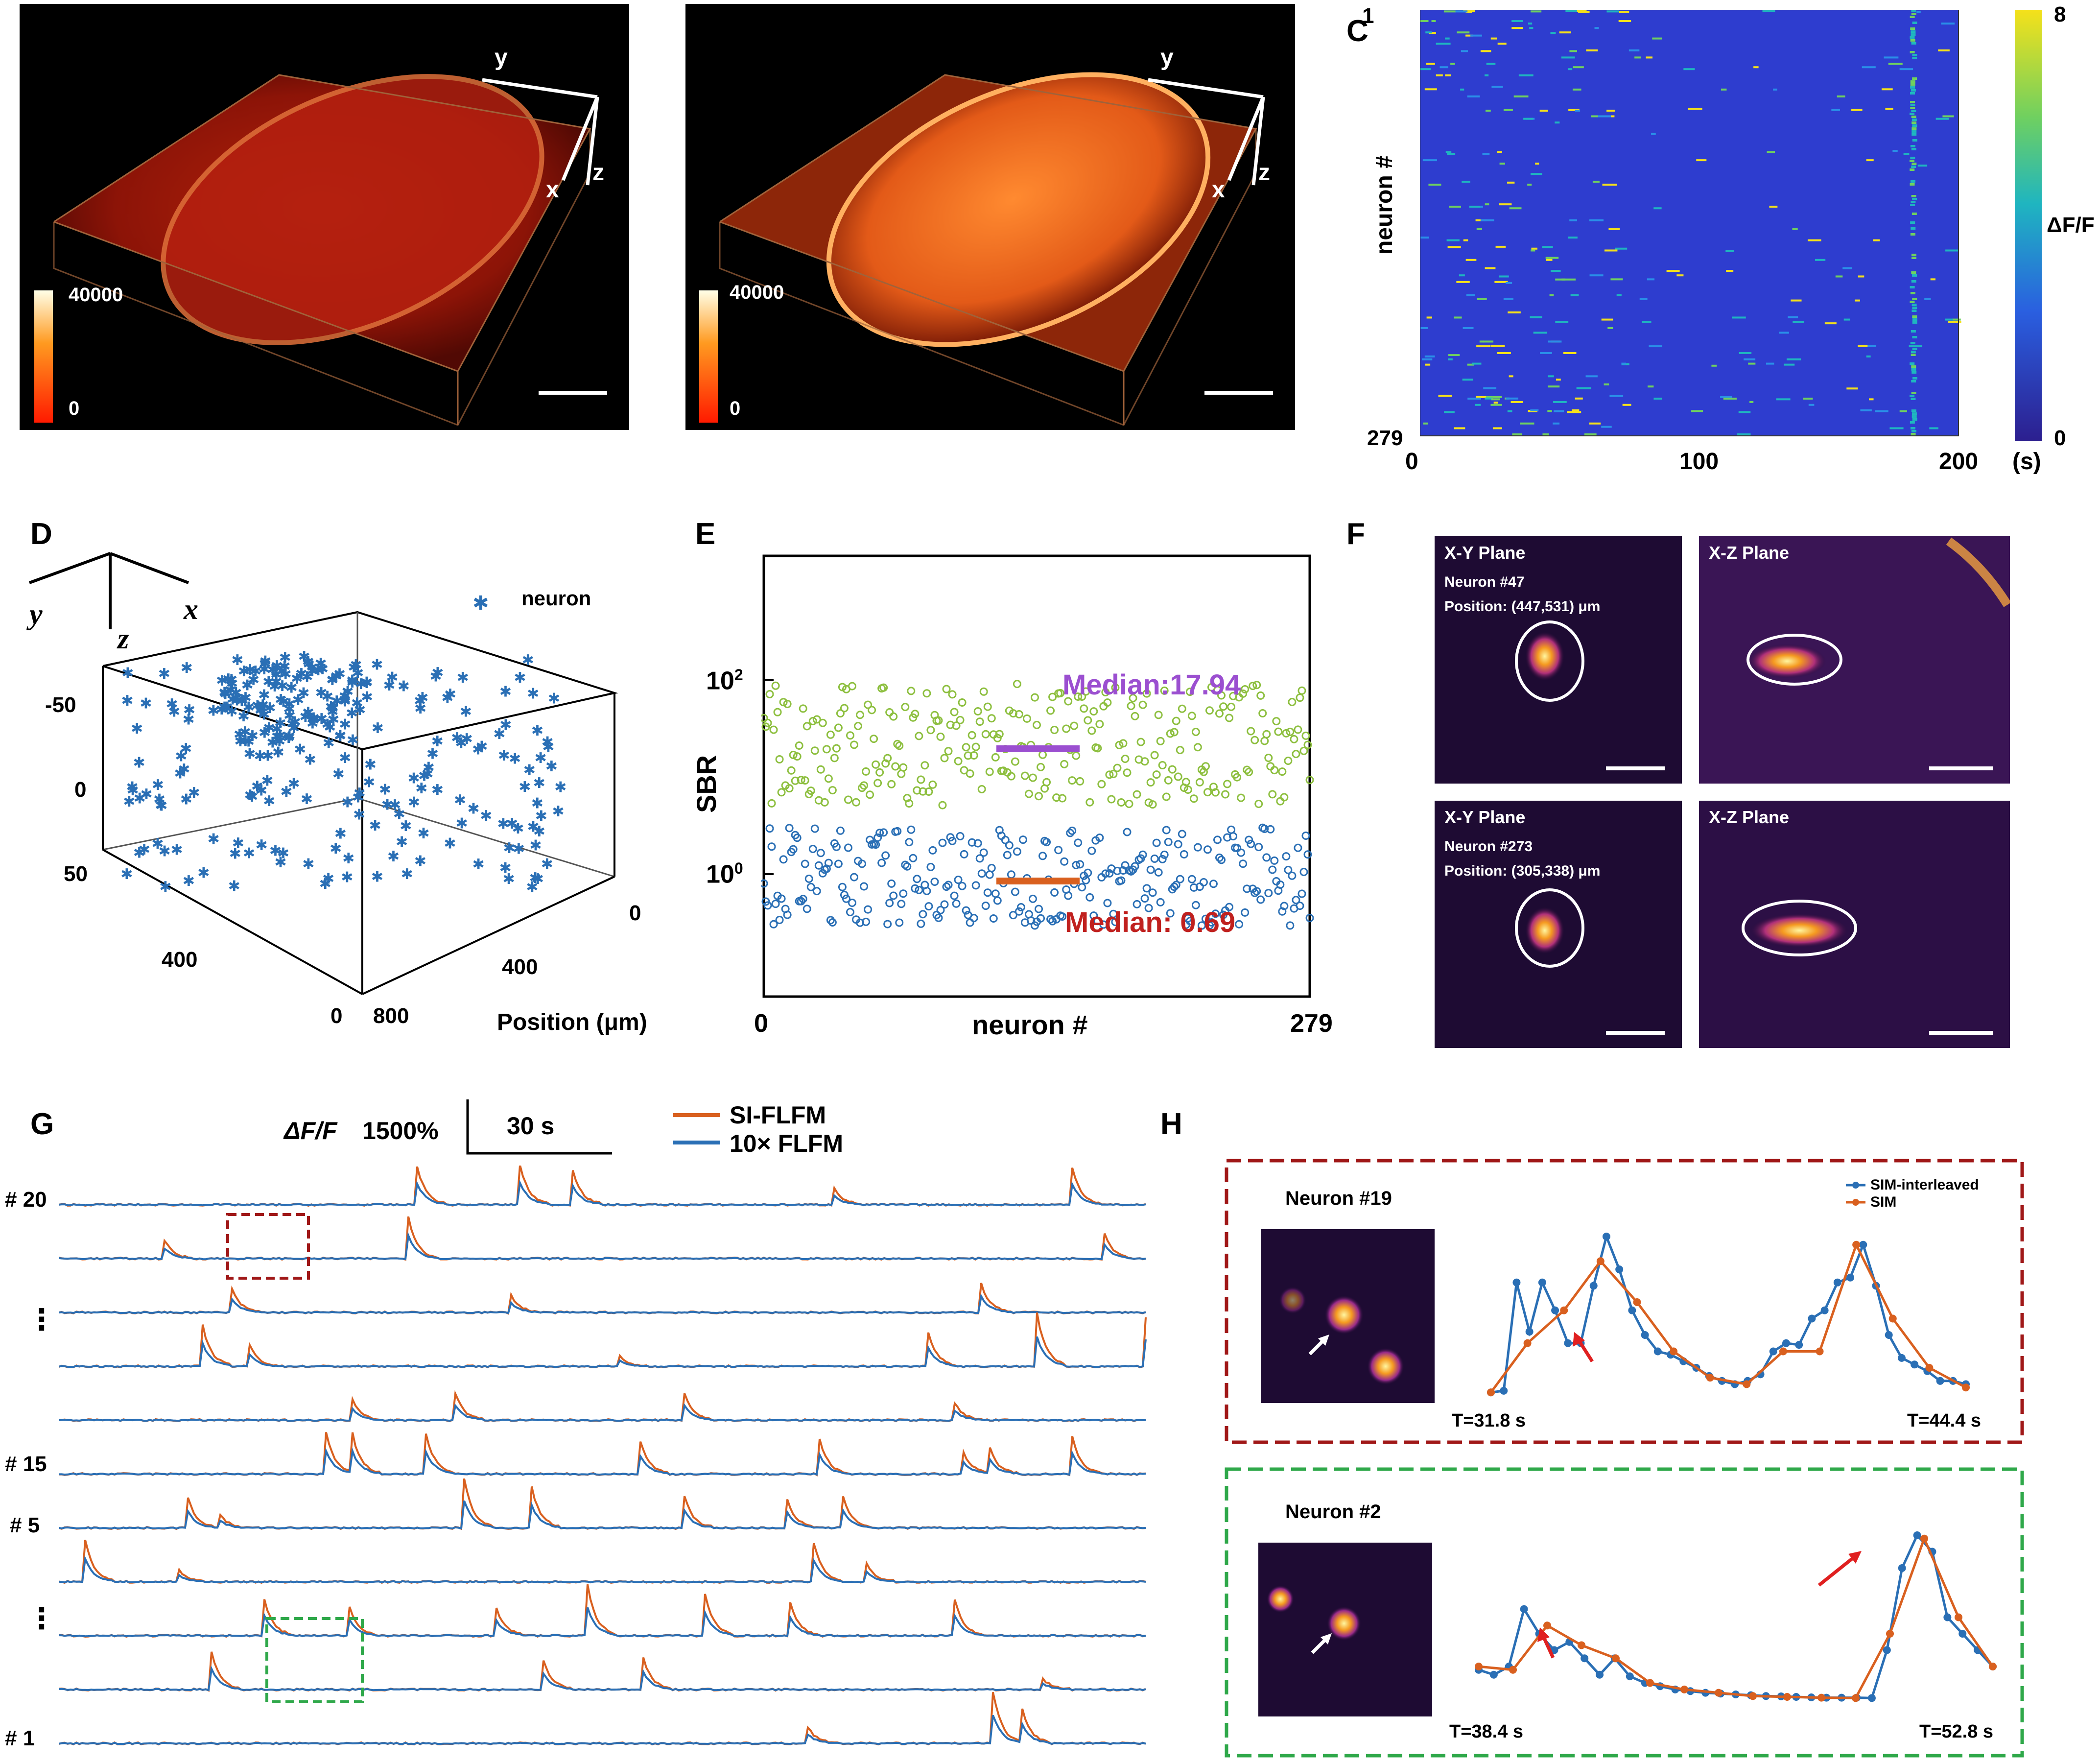  Describe the element at coordinates (1794, 660) in the screenshot. I see `roi-ellipse` at that location.